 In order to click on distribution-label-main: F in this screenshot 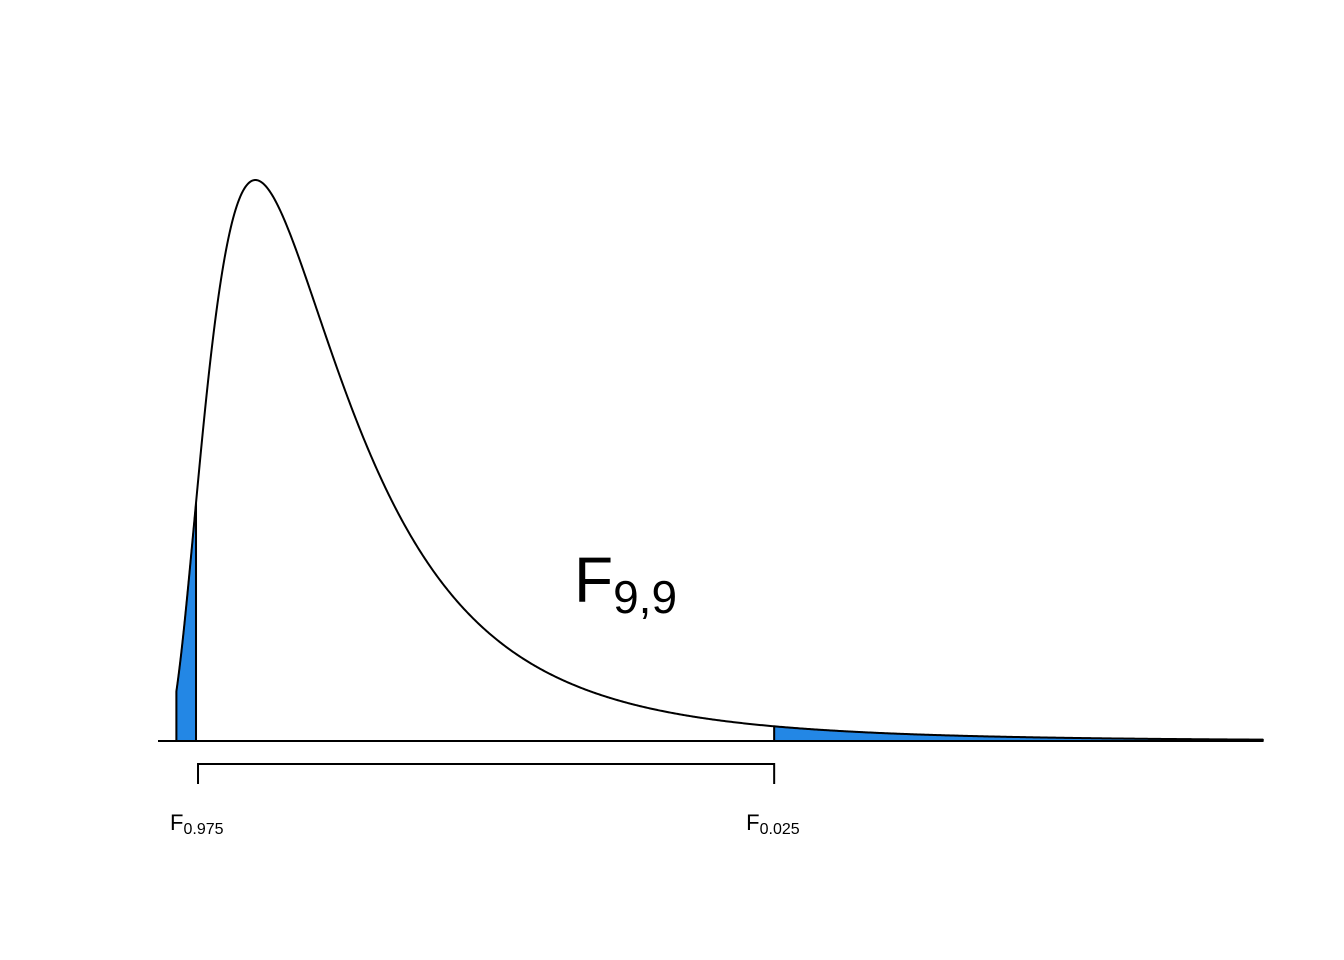, I will do `click(593, 580)`.